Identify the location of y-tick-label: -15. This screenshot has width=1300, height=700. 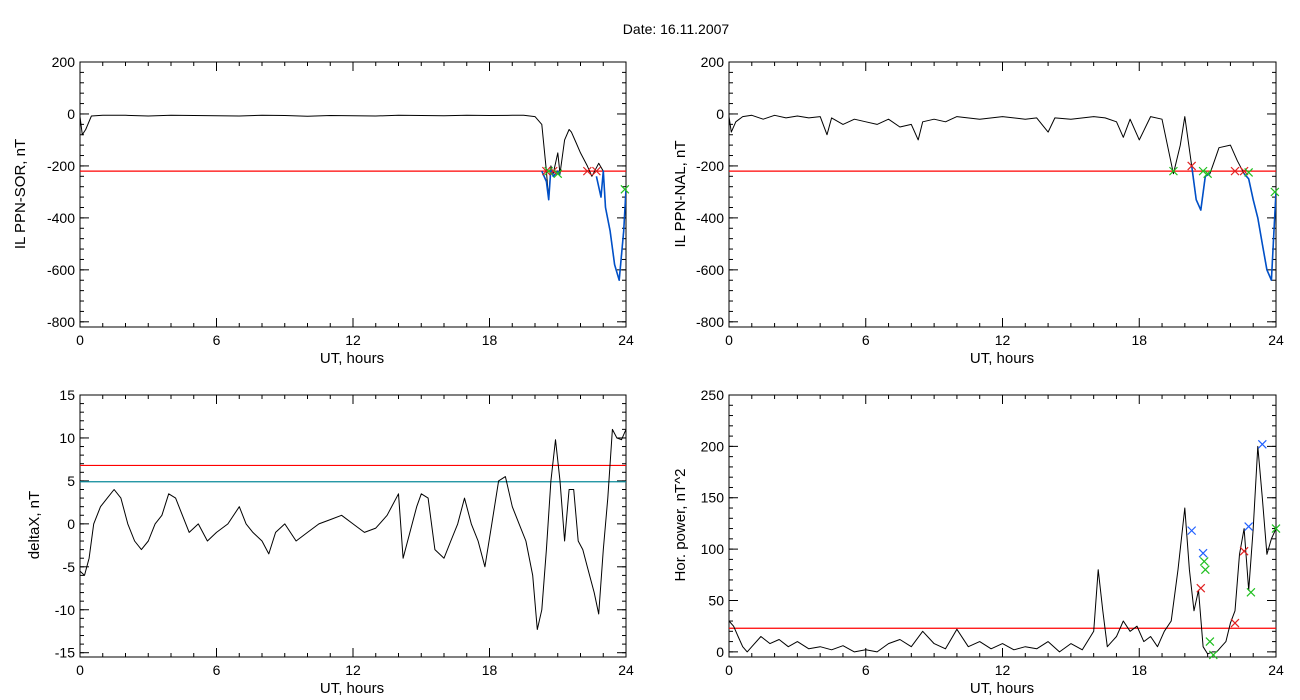
(65, 653).